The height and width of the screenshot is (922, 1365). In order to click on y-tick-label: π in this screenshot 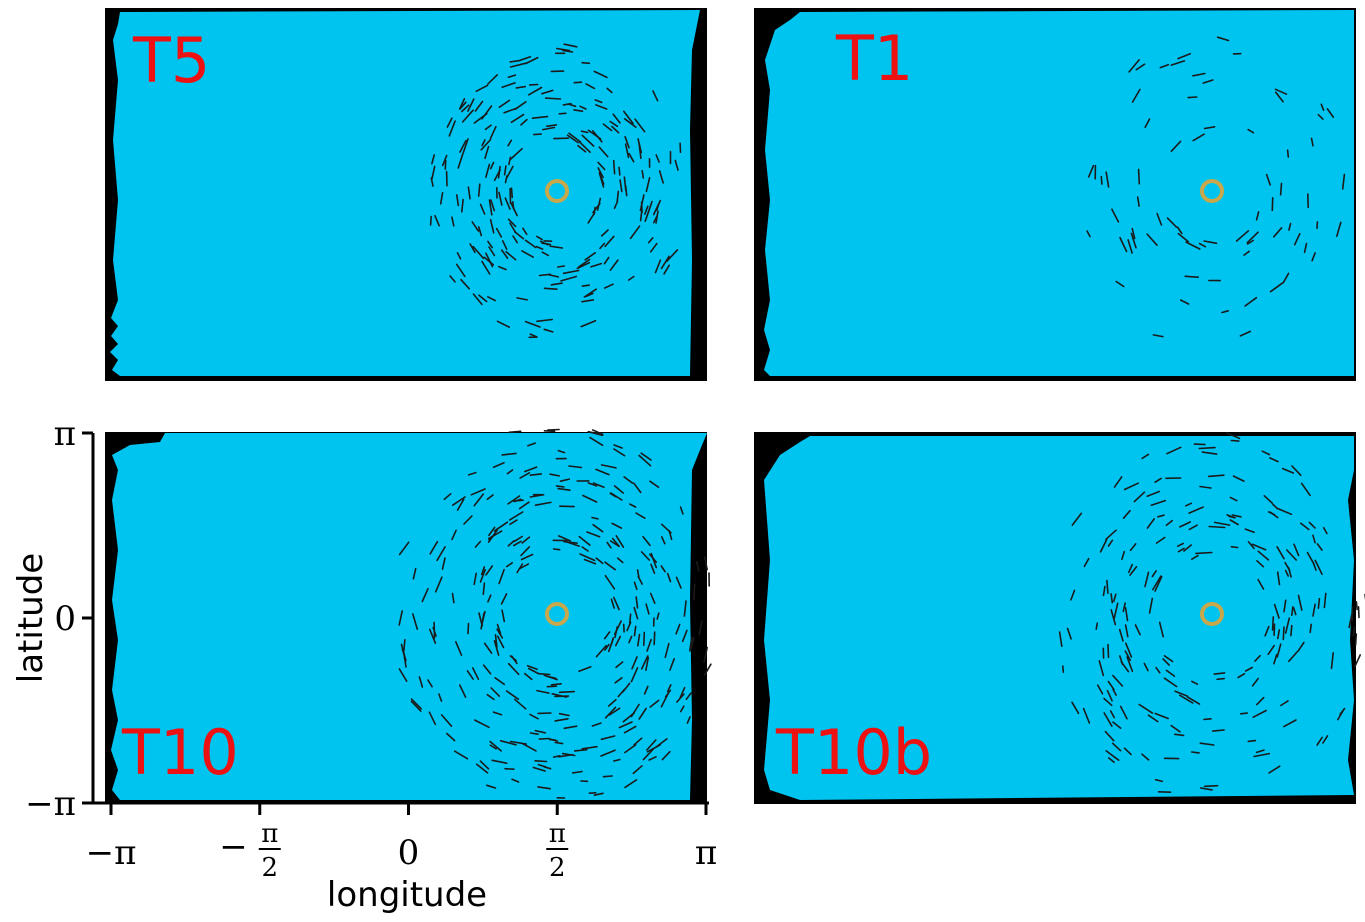, I will do `click(65, 434)`.